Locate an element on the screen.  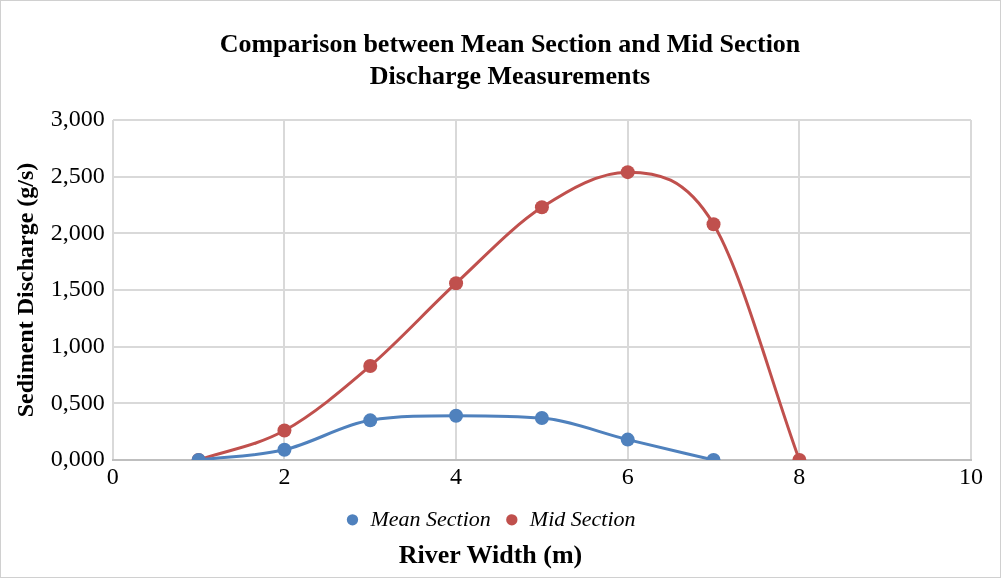
x-tick-label: 2 is located at coordinates (284, 475).